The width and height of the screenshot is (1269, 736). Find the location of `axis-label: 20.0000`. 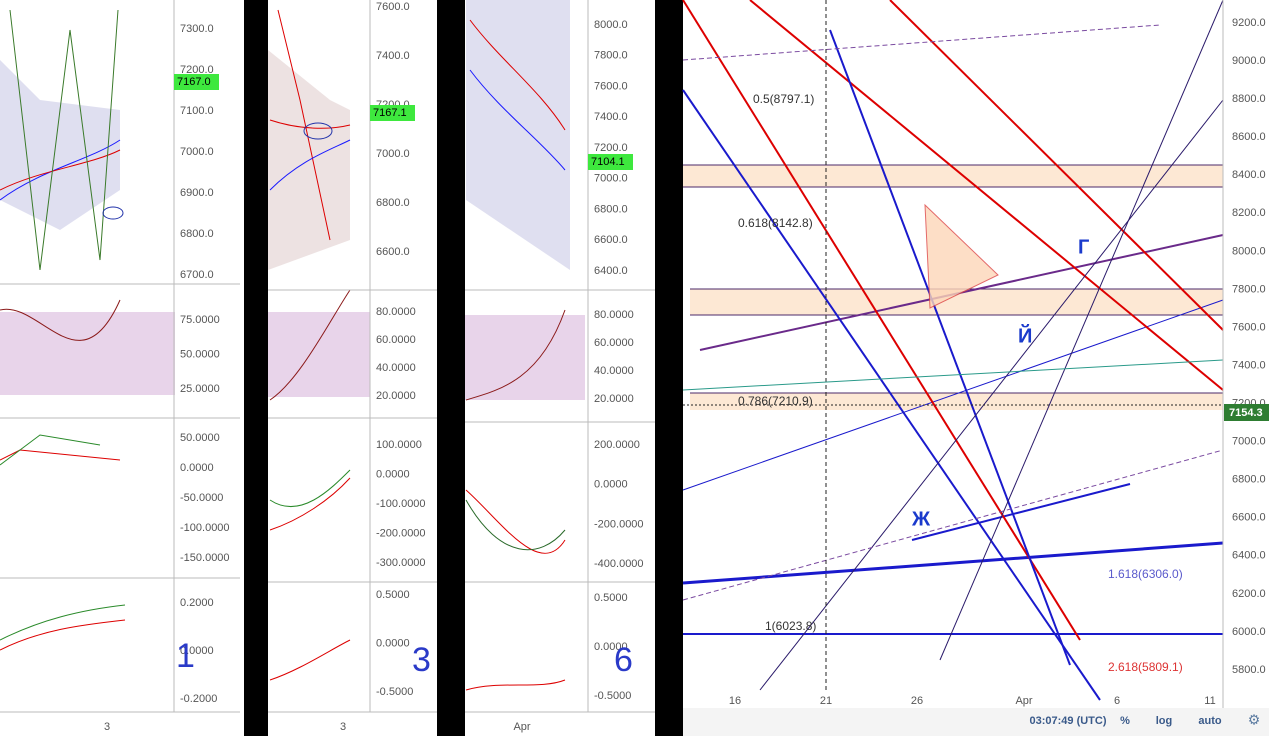

axis-label: 20.0000 is located at coordinates (396, 396).